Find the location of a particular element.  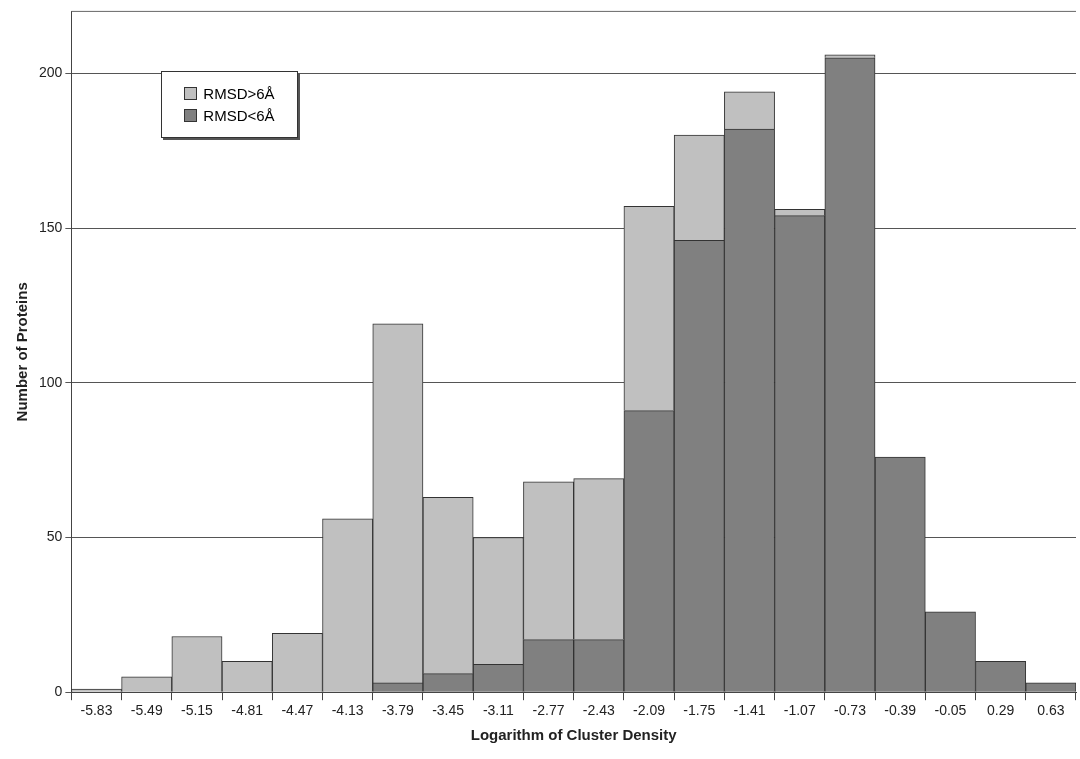

x-tick-label: 0.29 is located at coordinates (1001, 710).